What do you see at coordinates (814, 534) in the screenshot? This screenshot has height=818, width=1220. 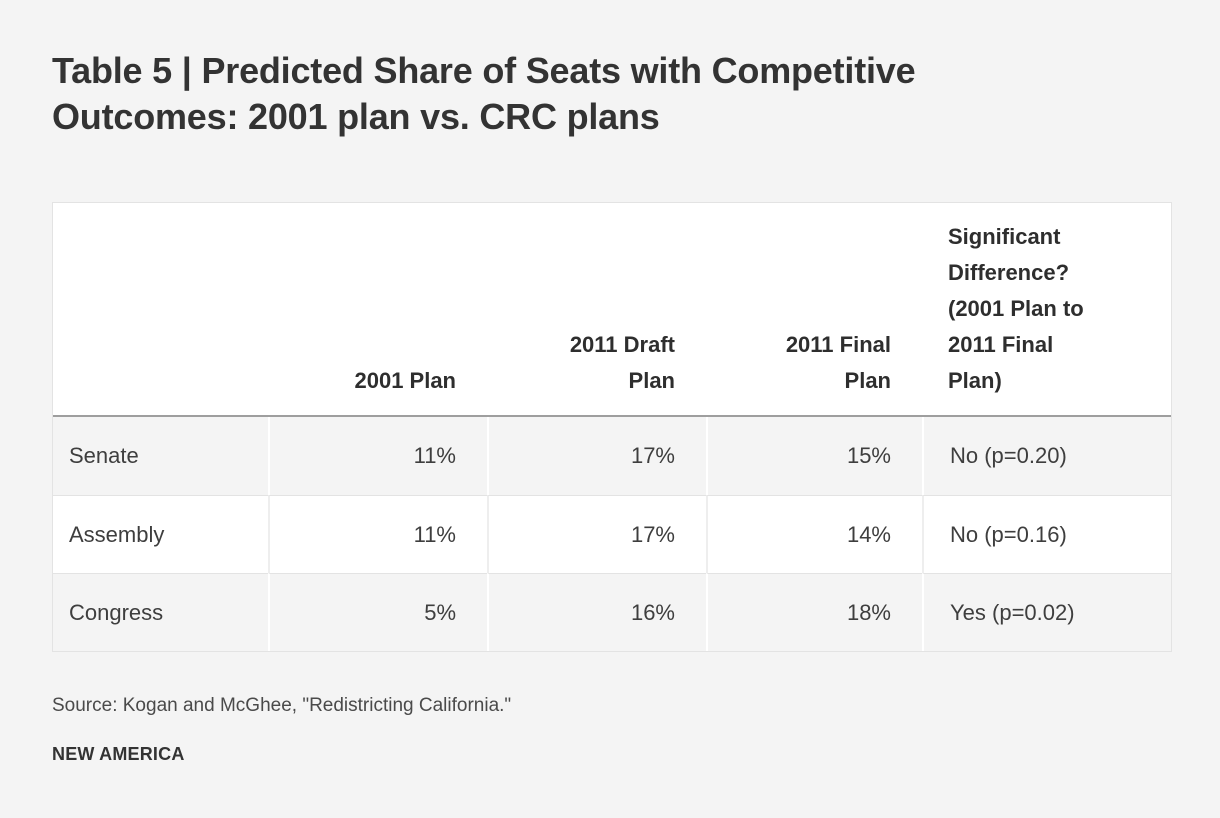 I see `cell-2011-final-plan: 14%` at bounding box center [814, 534].